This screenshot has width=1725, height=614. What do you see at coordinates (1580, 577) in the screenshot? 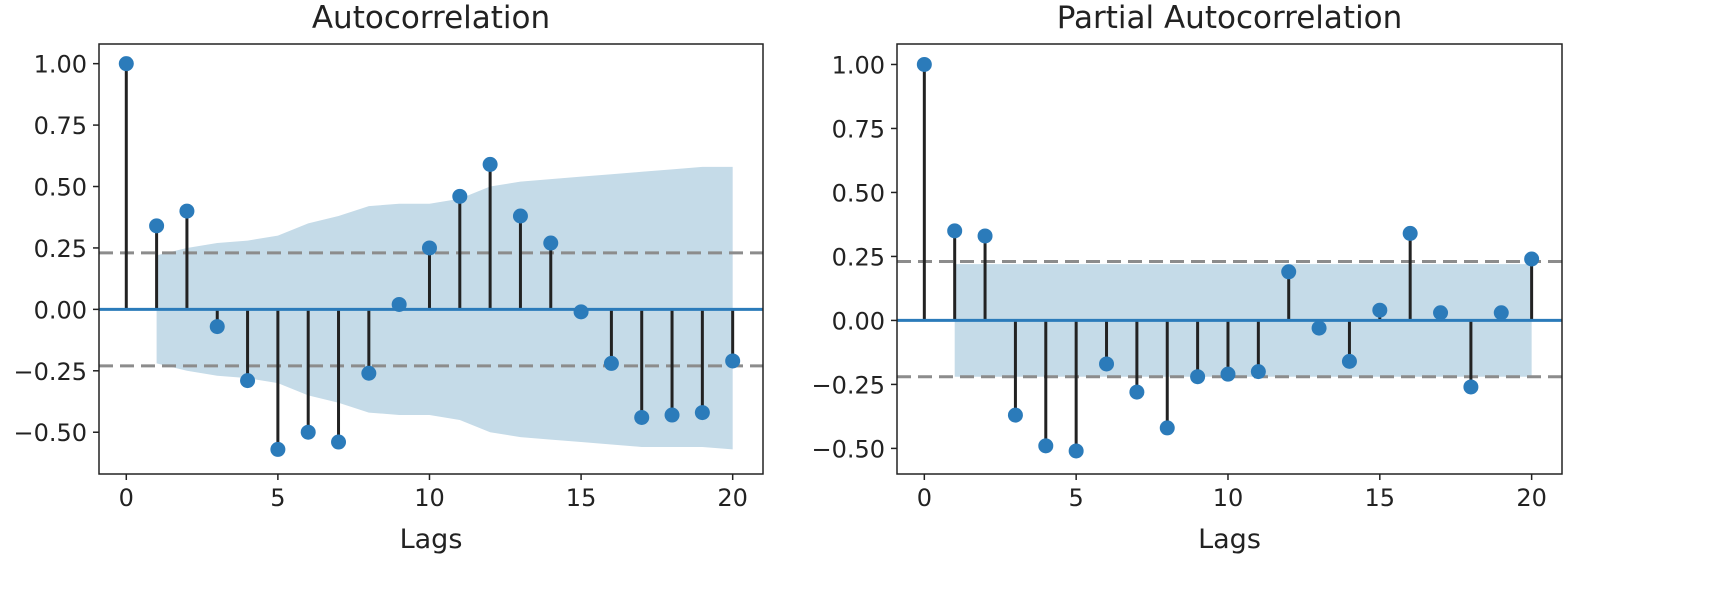
I see `watermark-text: 掘金技术社区 @ 布客飞龙` at bounding box center [1580, 577].